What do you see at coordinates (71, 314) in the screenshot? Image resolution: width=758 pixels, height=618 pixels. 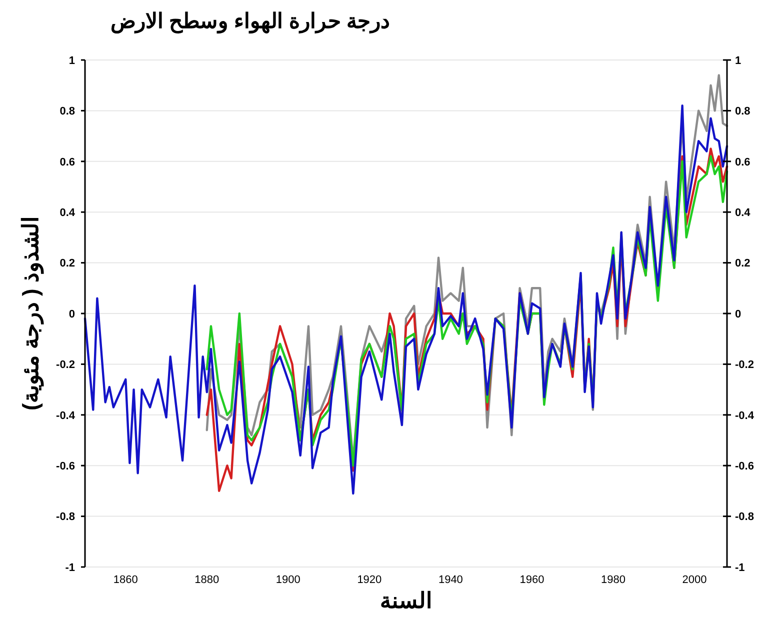 I see `y-tick-label: 0` at bounding box center [71, 314].